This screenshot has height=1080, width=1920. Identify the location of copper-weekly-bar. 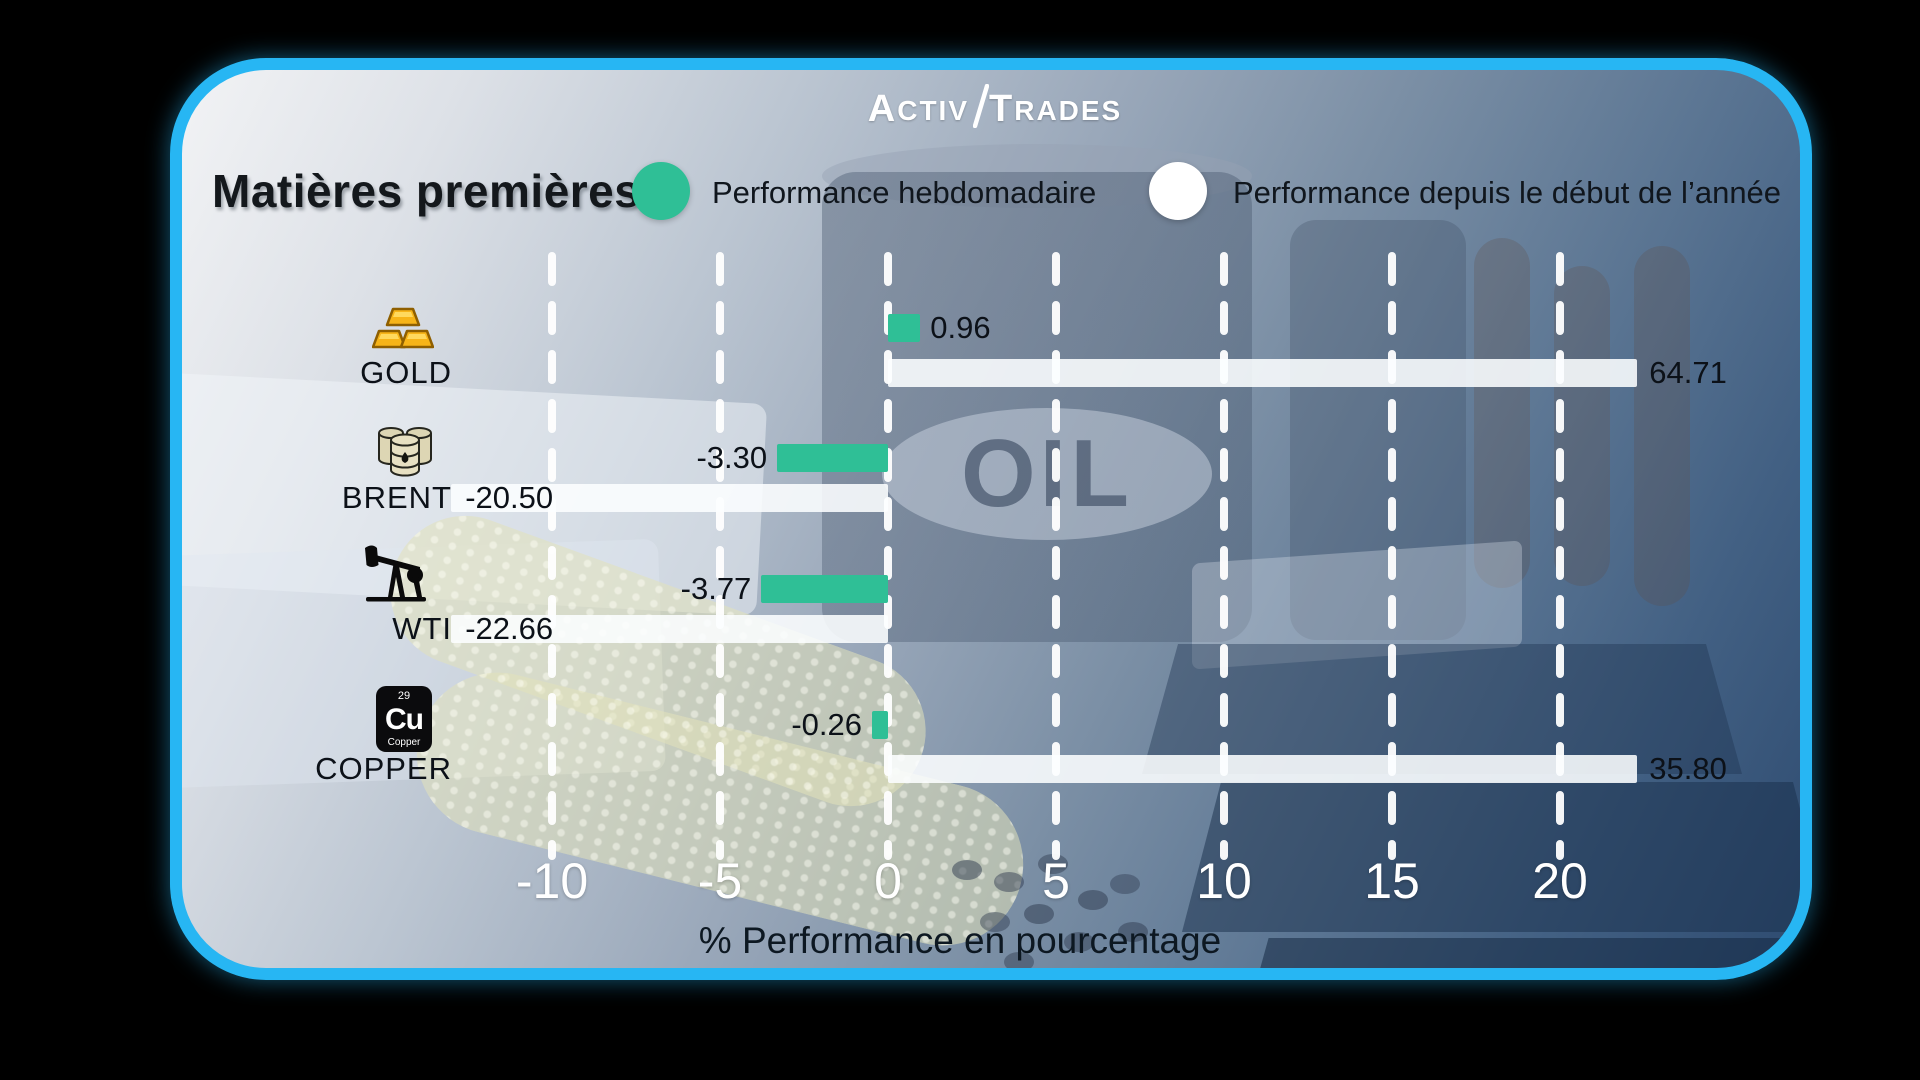
(880, 725).